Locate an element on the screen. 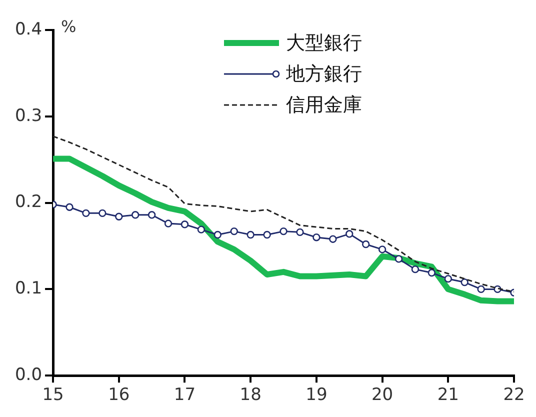 The image size is (536, 417). x-tick-label: 16 is located at coordinates (119, 395).